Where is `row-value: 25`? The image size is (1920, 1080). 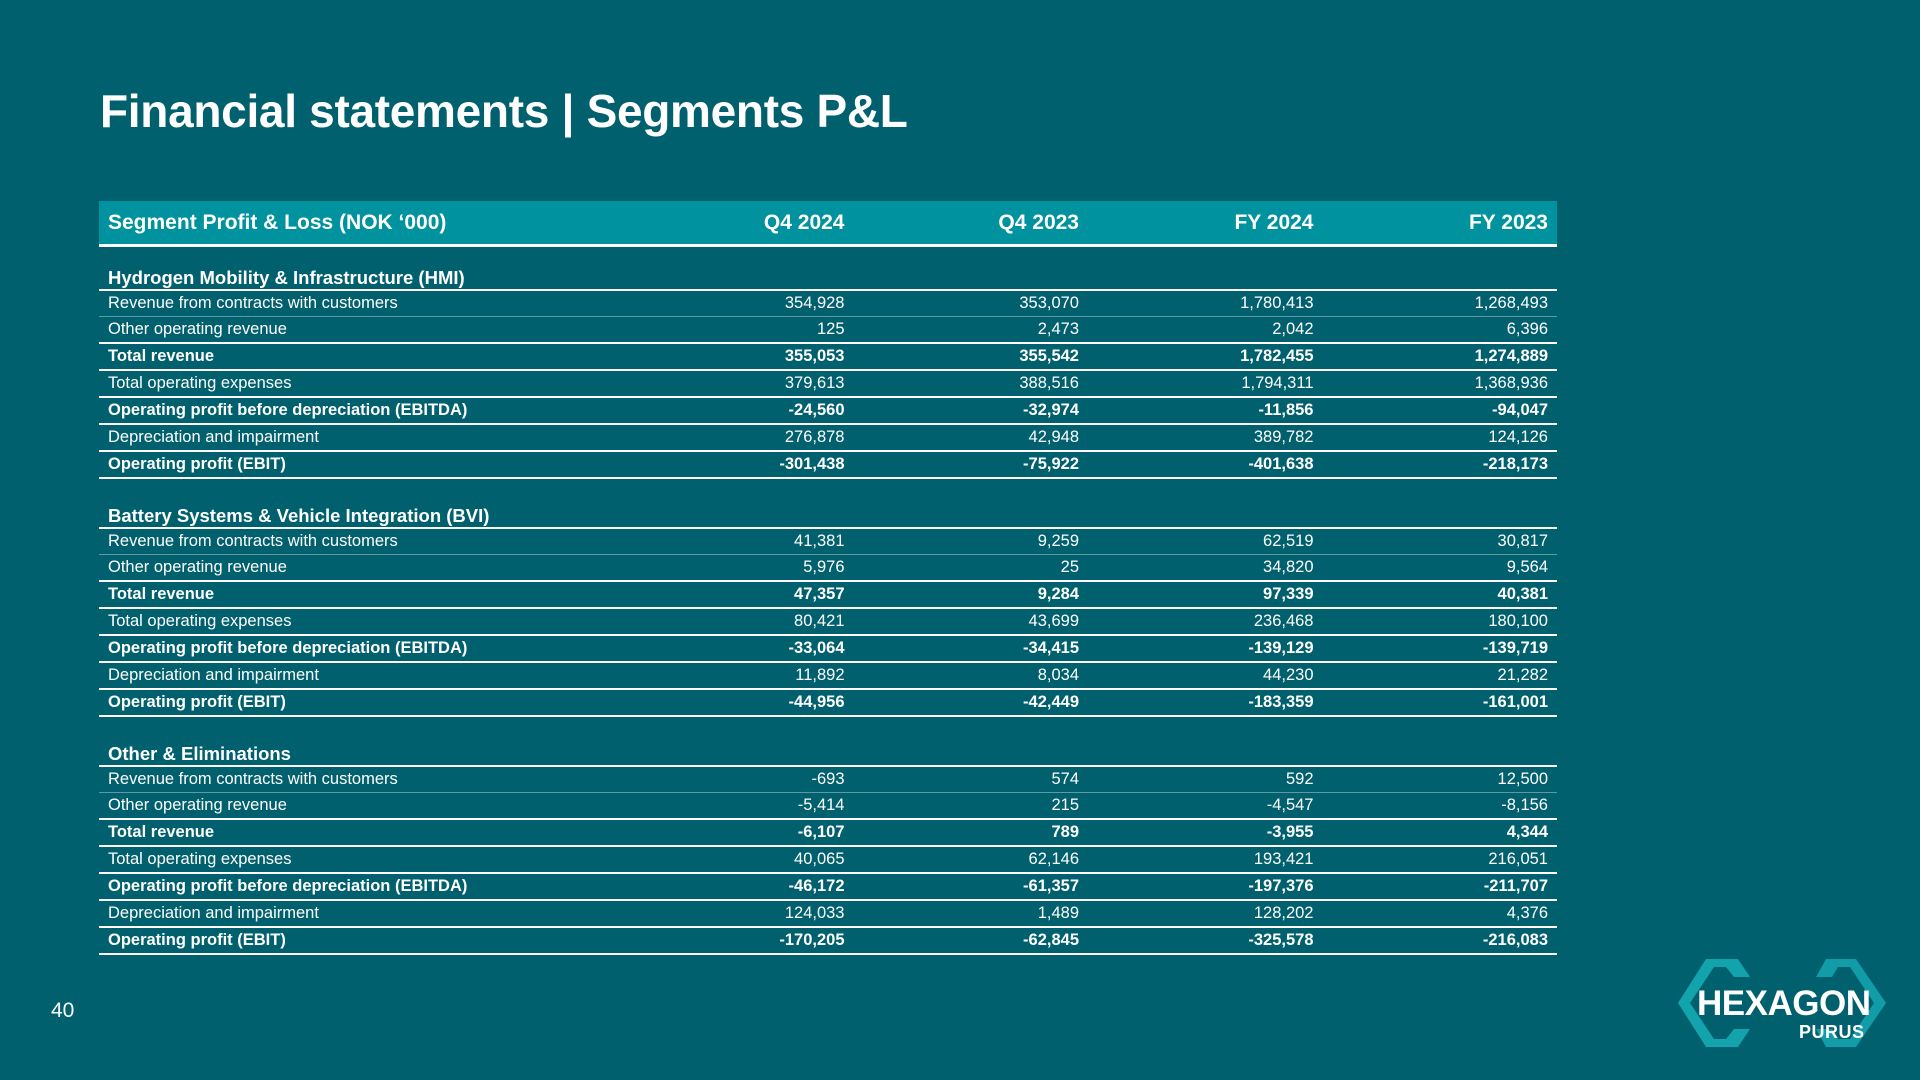
row-value: 25 is located at coordinates (970, 568).